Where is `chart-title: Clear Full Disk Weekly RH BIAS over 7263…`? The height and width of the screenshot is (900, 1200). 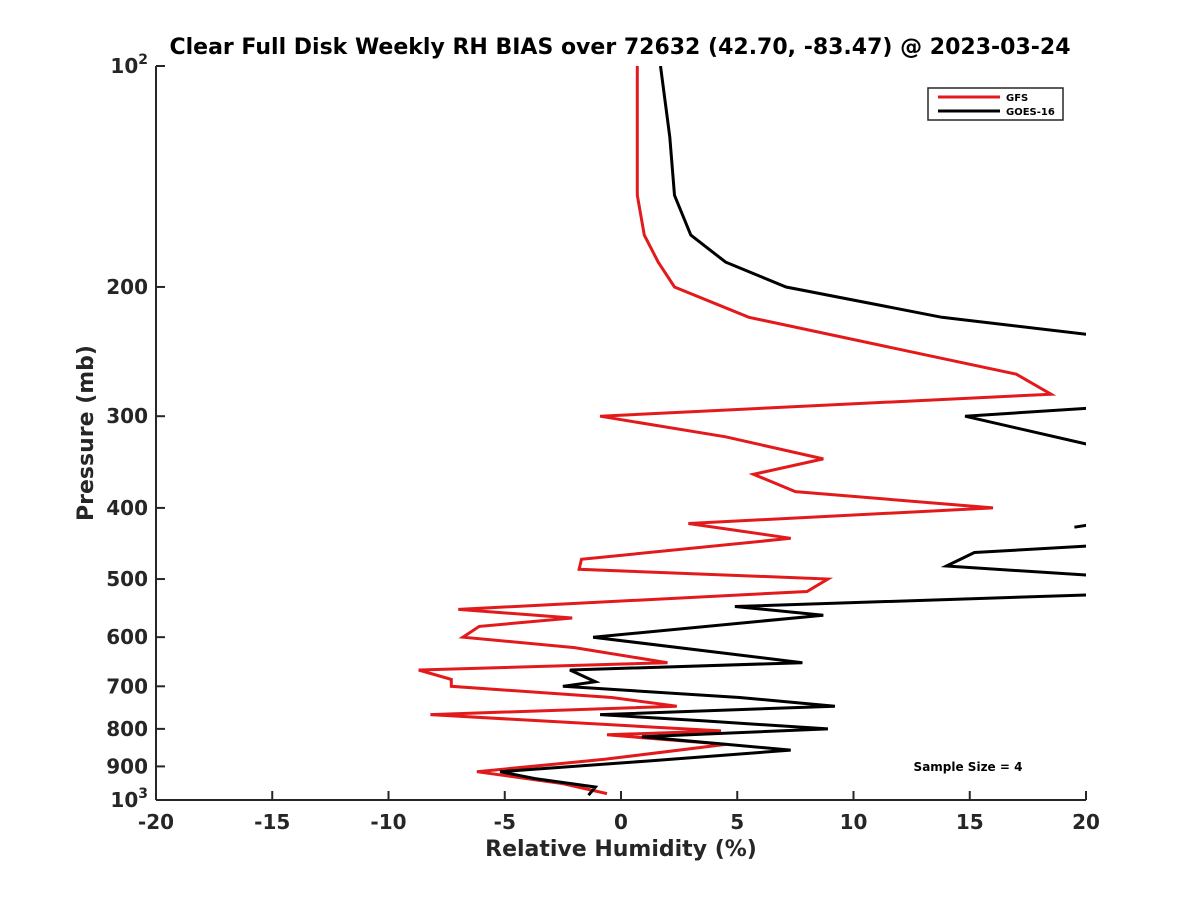
chart-title: Clear Full Disk Weekly RH BIAS over 7263… is located at coordinates (619, 47).